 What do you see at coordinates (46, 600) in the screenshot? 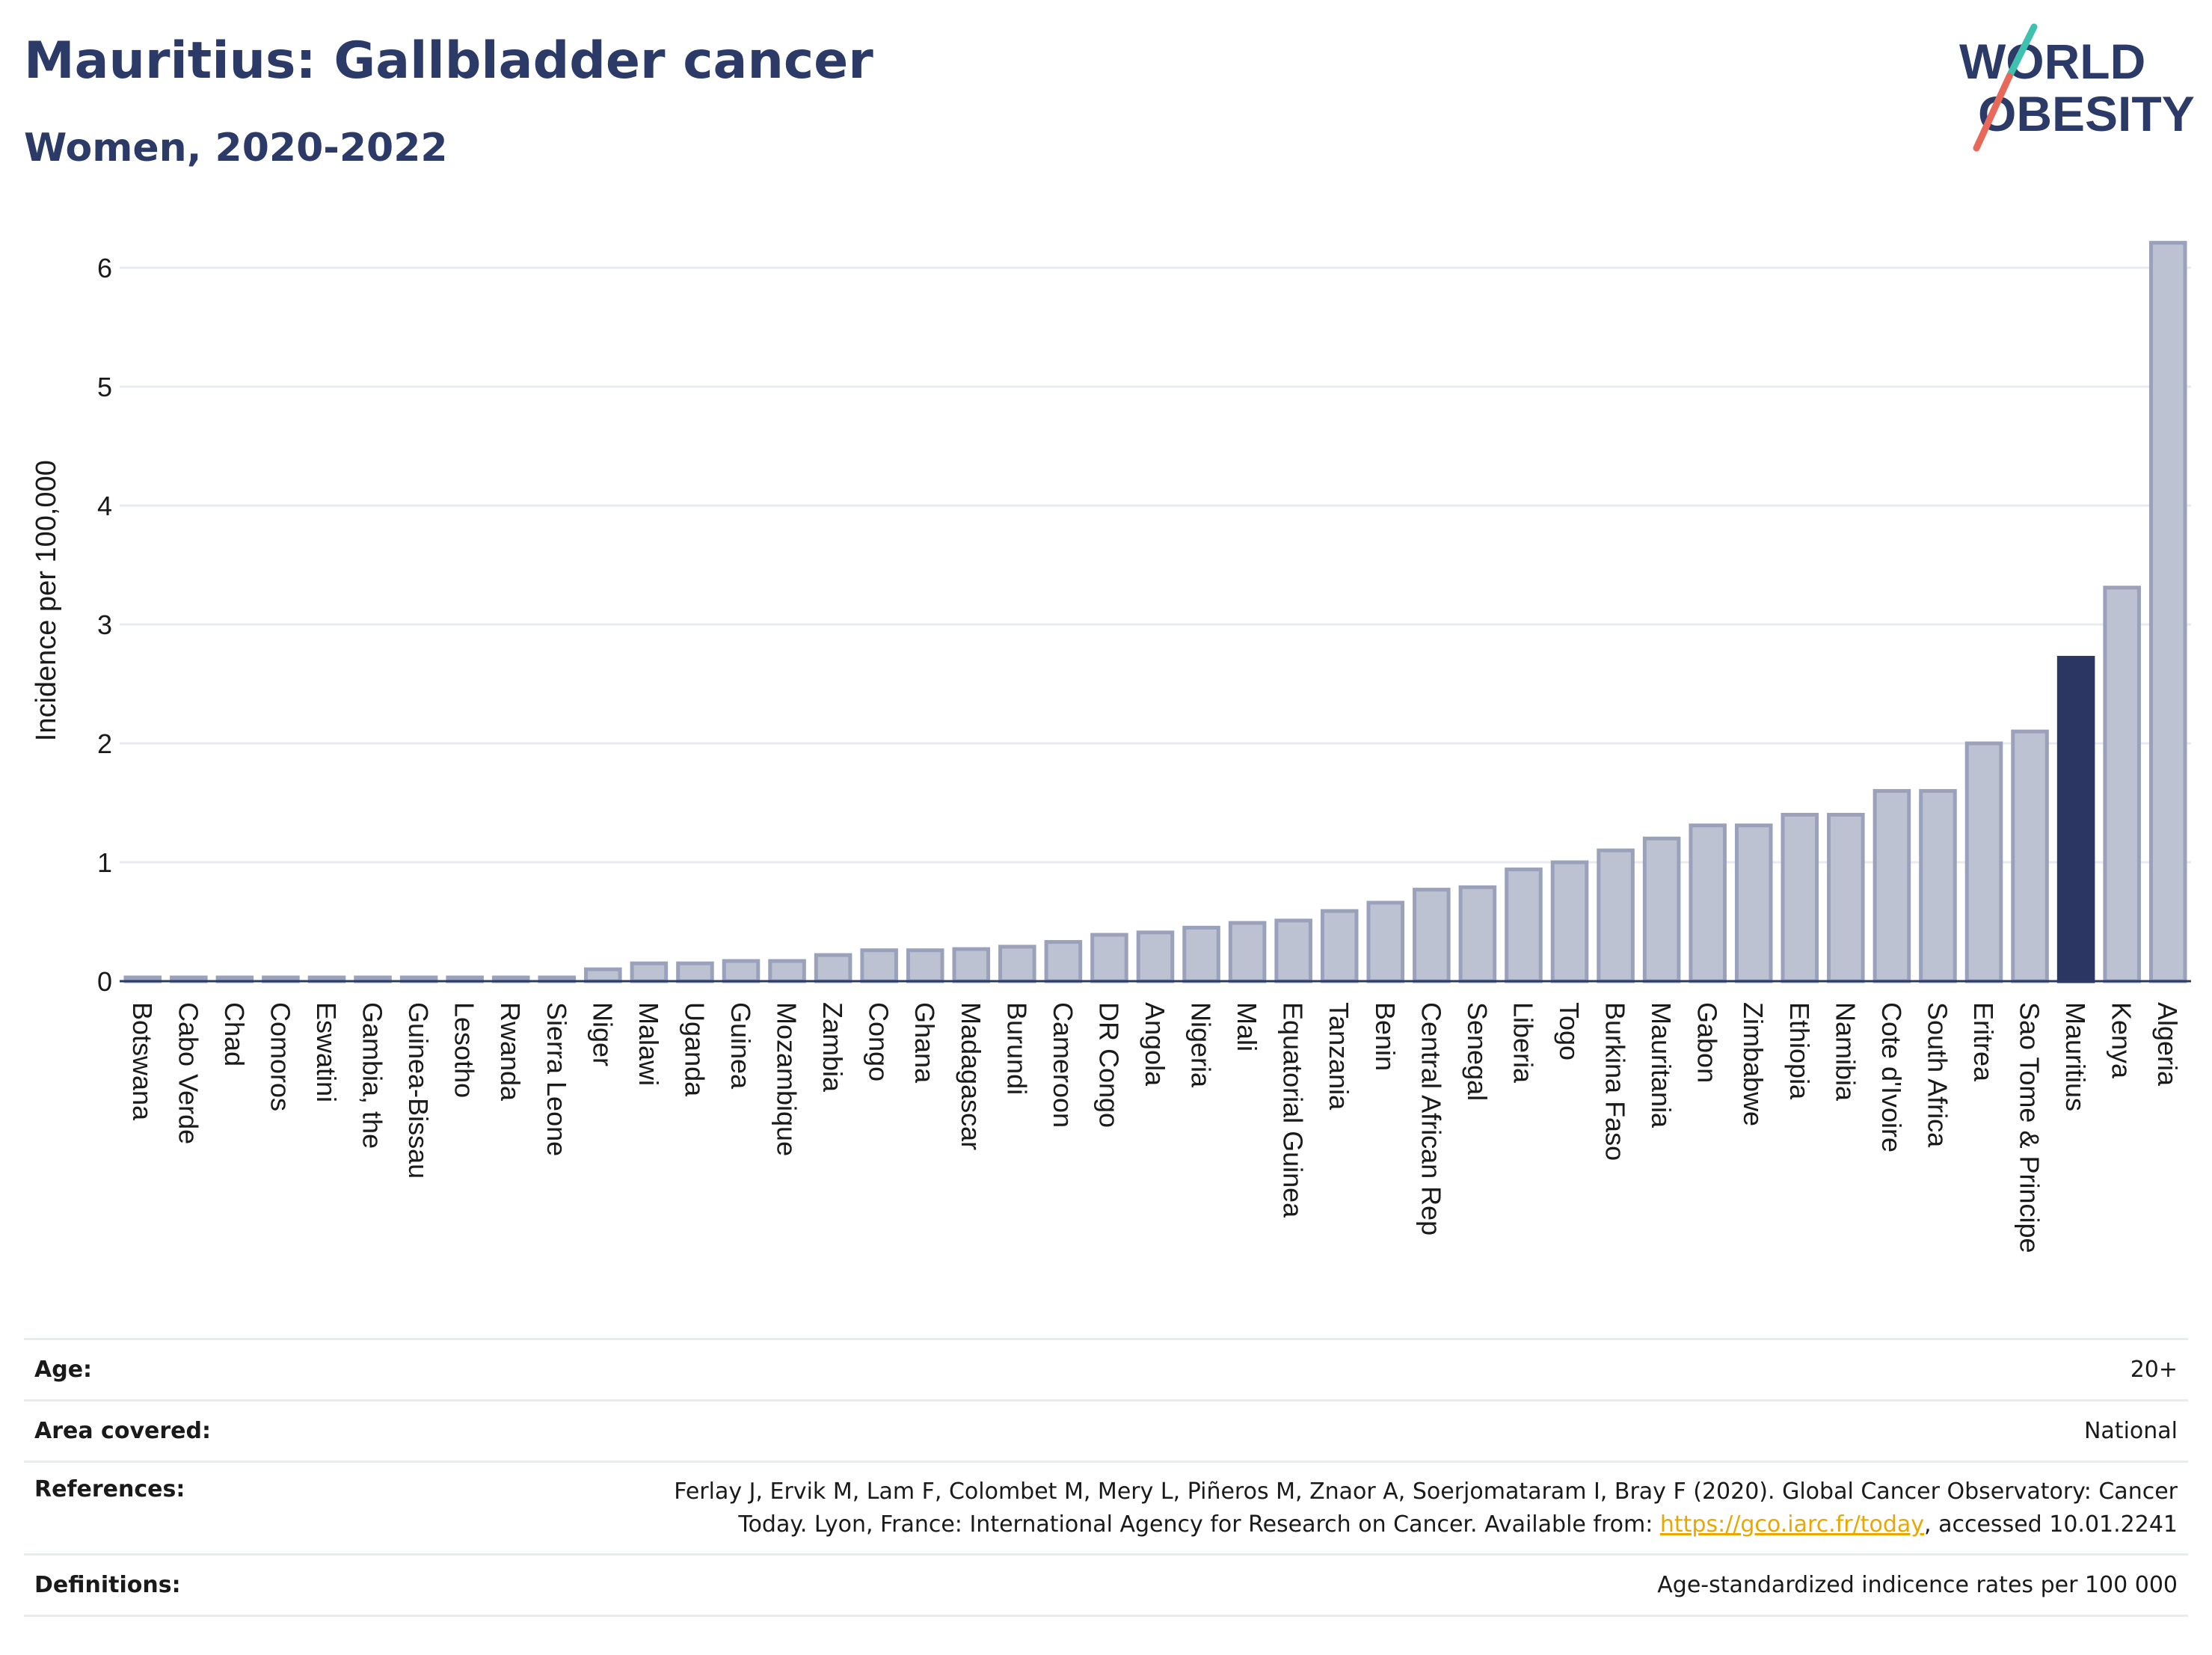
I see `y-axis-label: Incidence per 100,000` at bounding box center [46, 600].